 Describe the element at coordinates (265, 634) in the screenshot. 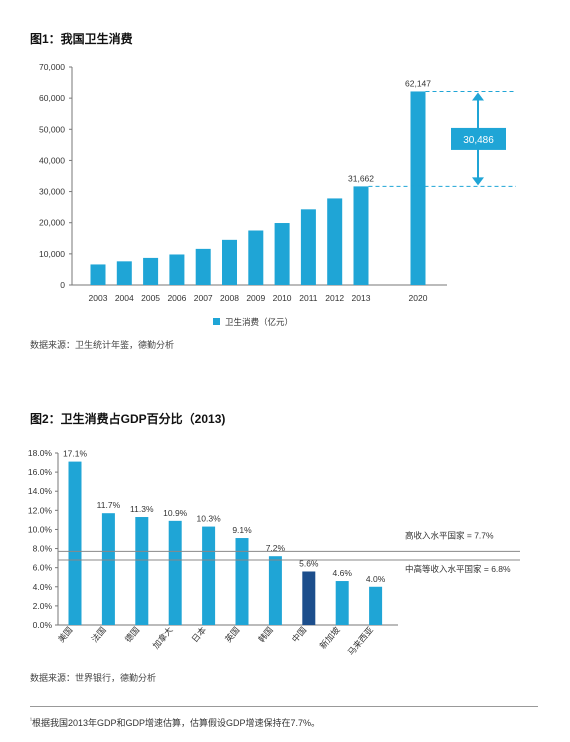

I see `chart2-x-tick-label: 韩国` at that location.